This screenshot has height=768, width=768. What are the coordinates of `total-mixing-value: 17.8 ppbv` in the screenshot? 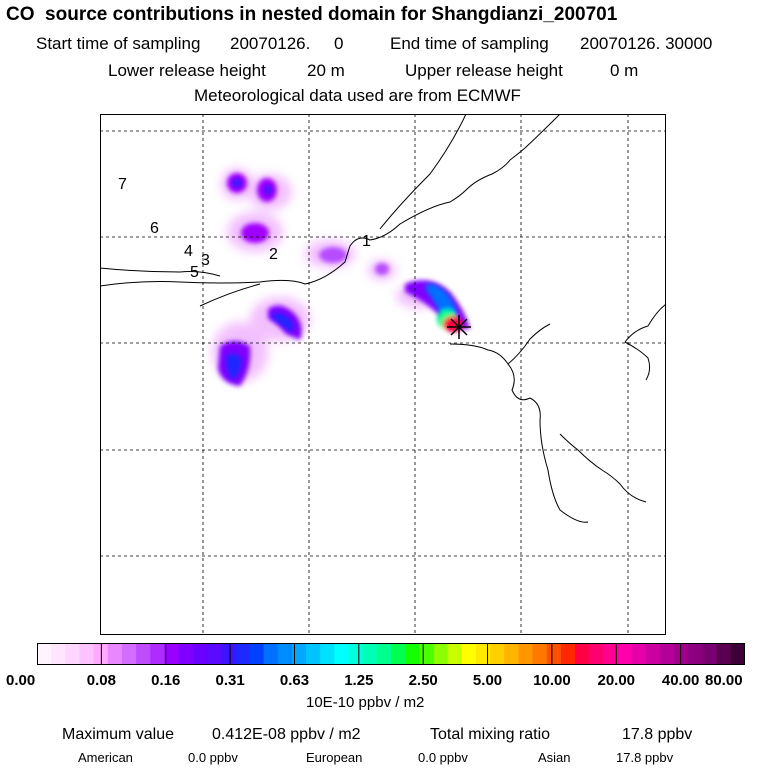 It's located at (657, 734).